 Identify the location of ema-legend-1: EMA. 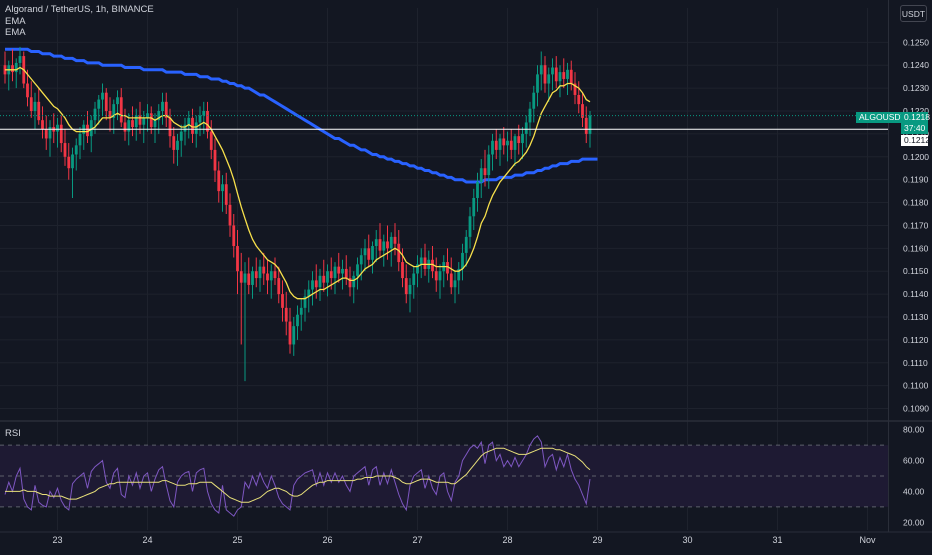
(15, 21).